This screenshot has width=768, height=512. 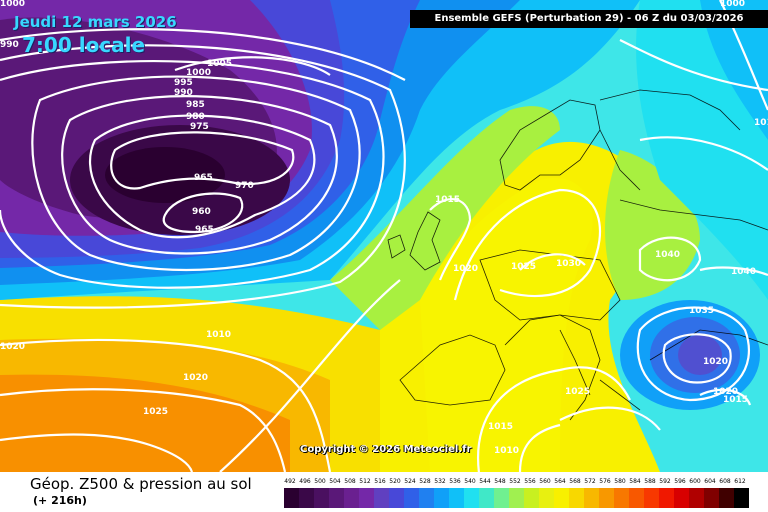 What do you see at coordinates (761, 123) in the screenshot?
I see `isobar-label: 101` at bounding box center [761, 123].